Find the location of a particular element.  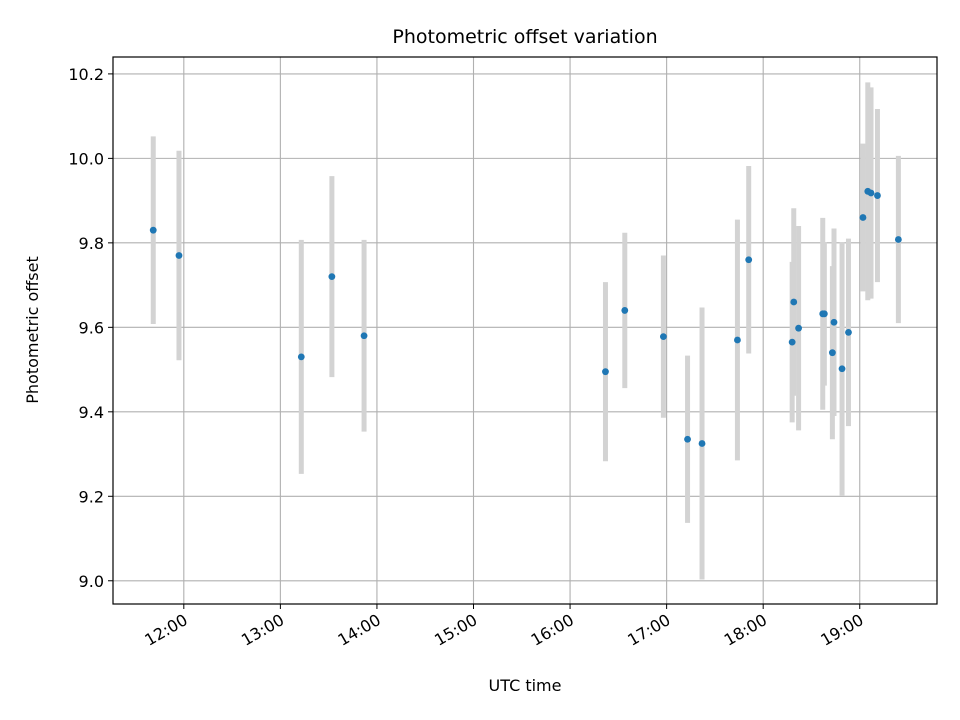

y-tick-label: 9.4 is located at coordinates (91, 412).